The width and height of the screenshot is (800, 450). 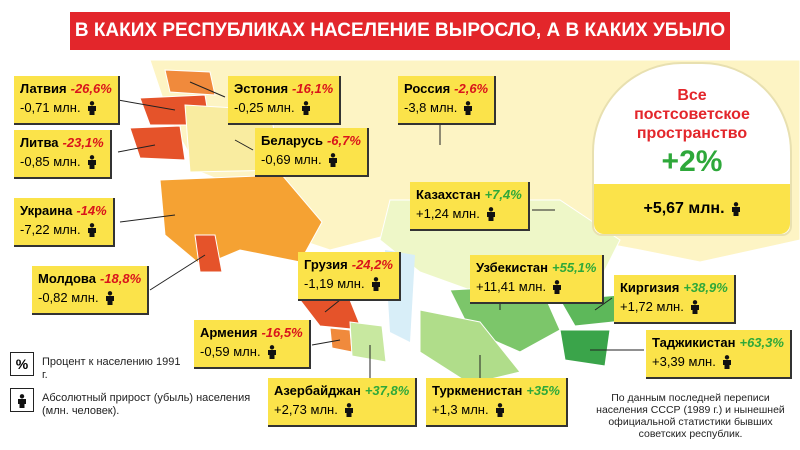 I want to click on label-row: -3,8 млн., so click(x=446, y=109).